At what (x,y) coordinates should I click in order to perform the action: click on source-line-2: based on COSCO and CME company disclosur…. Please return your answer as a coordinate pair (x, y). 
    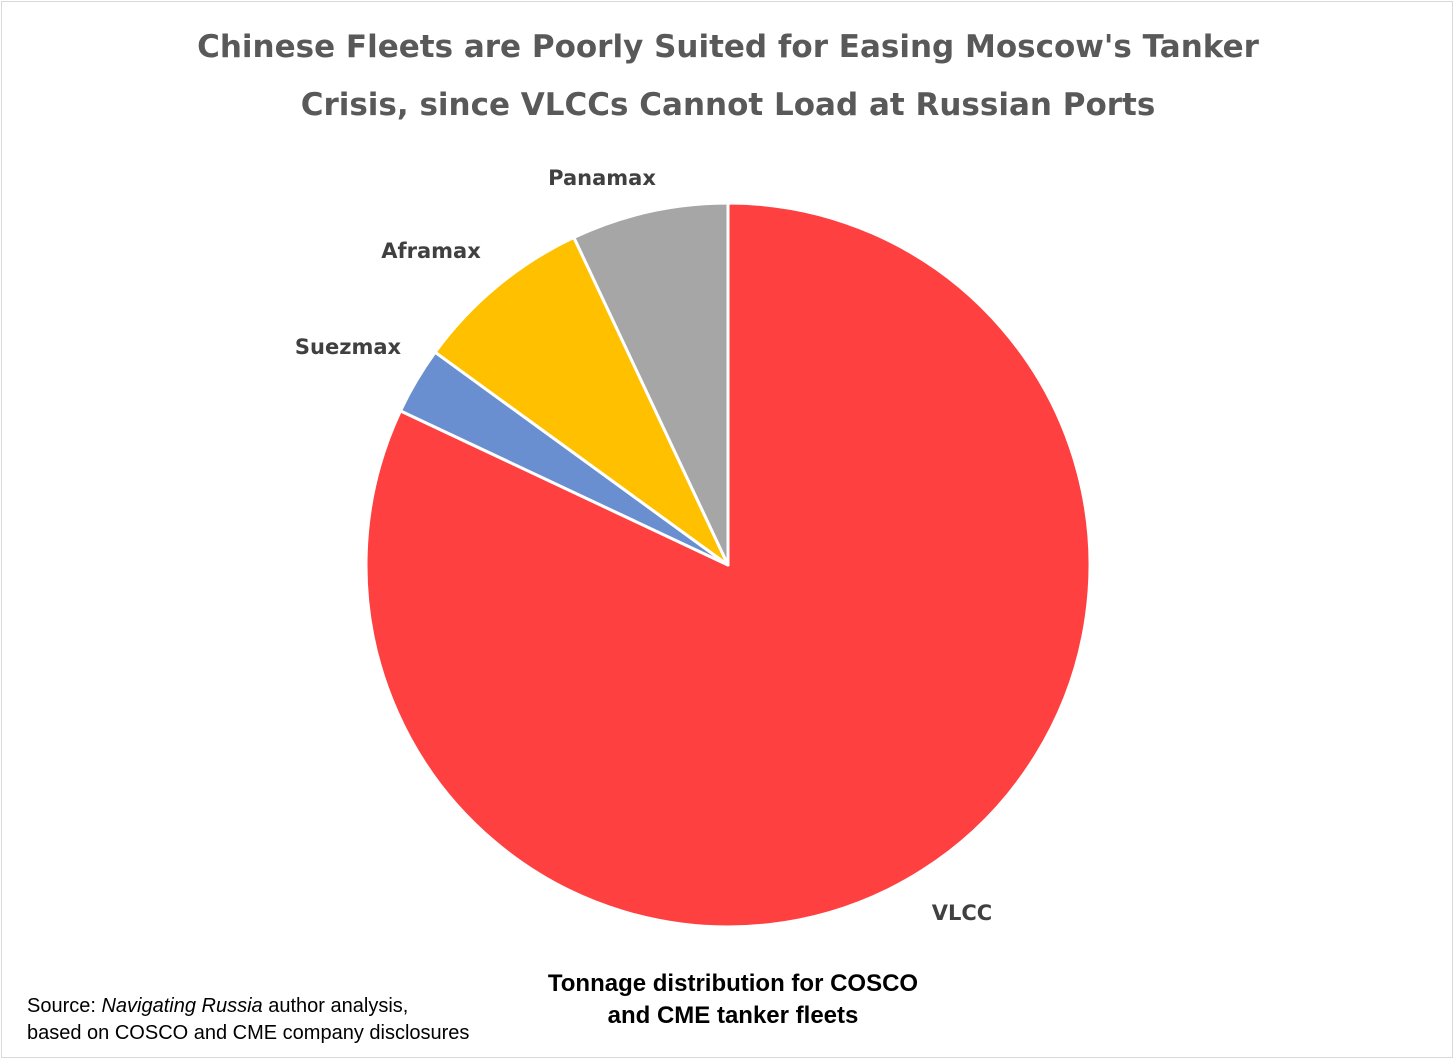
    Looking at the image, I should click on (248, 1033).